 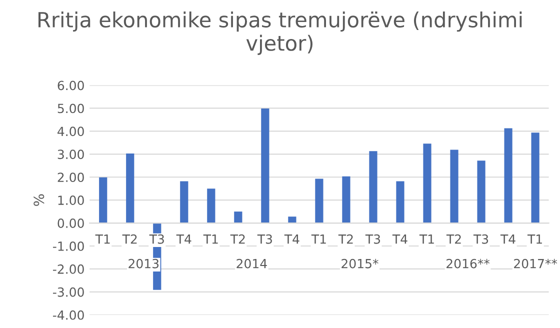 I want to click on annotation: 2013, so click(x=143, y=263).